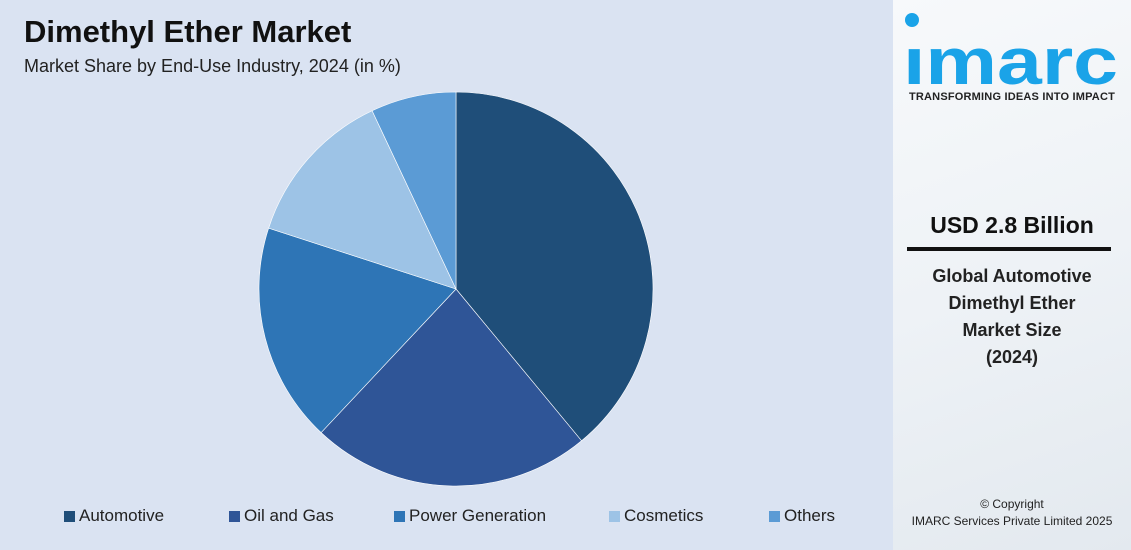 Image resolution: width=1131 pixels, height=550 pixels. I want to click on legend-item: Power Generation, so click(470, 516).